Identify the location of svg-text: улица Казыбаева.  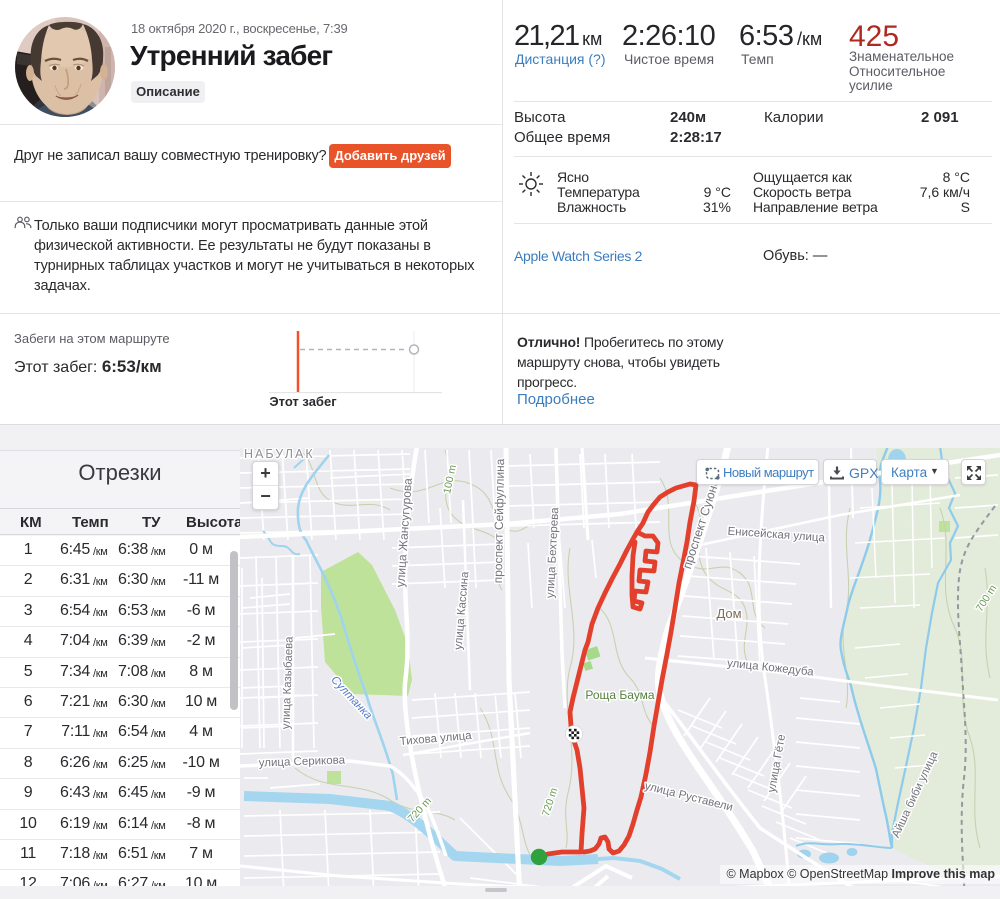
(287, 683).